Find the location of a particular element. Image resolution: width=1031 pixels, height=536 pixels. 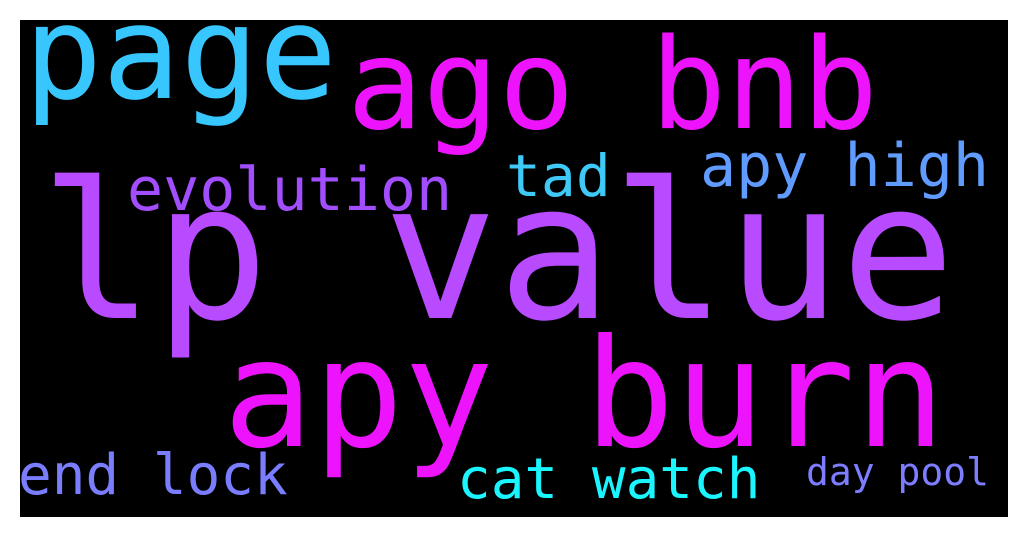

word-end-lock: end lock is located at coordinates (154, 475).